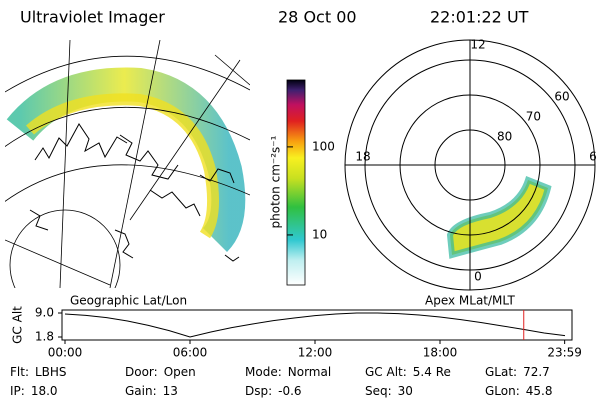  I want to click on info-item: Seq: 30, so click(389, 391).